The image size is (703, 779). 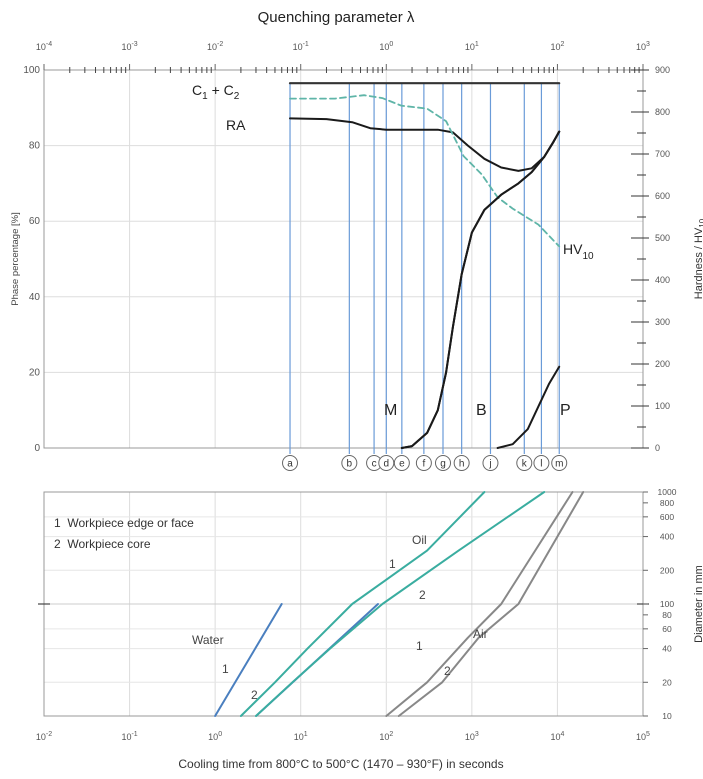 I want to click on top-x-tick-label: 10³, so click(x=643, y=46).